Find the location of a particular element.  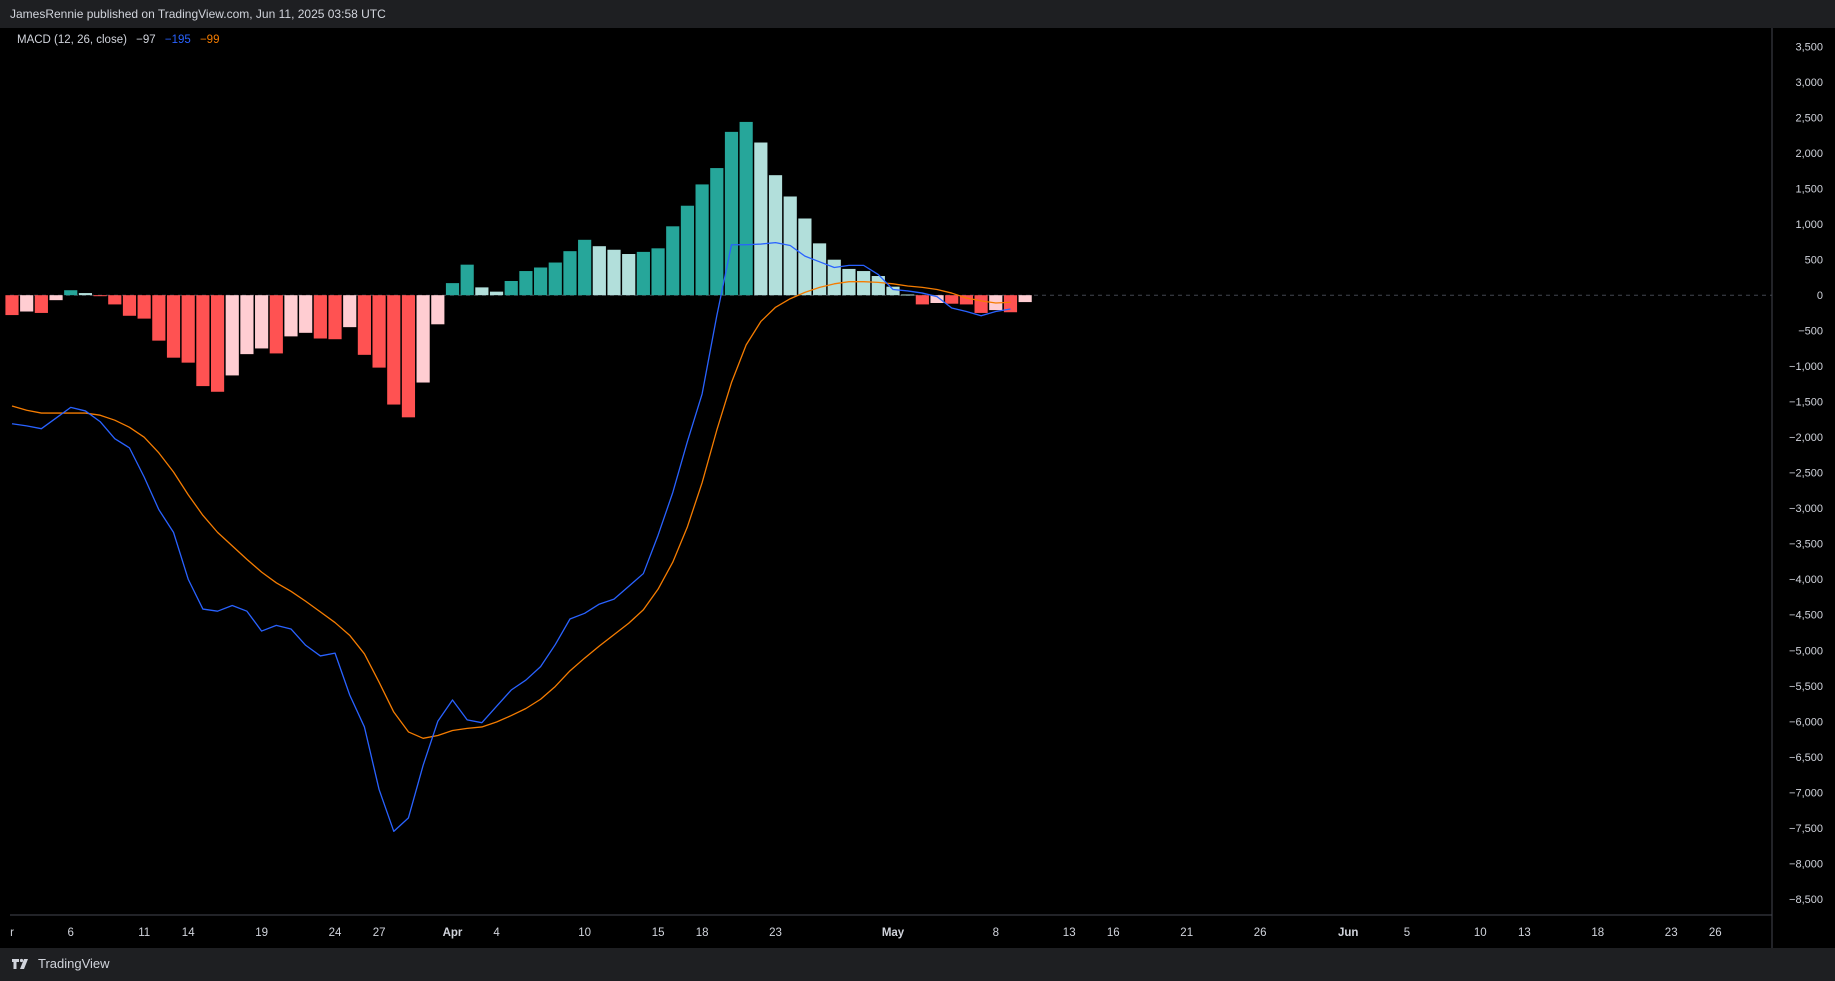

x-tick-label: 4 is located at coordinates (496, 933).